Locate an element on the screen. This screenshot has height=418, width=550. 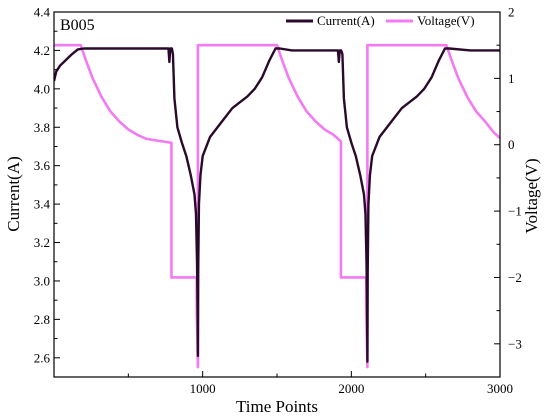
y-left-axis-title: Current(A) is located at coordinates (13, 194).